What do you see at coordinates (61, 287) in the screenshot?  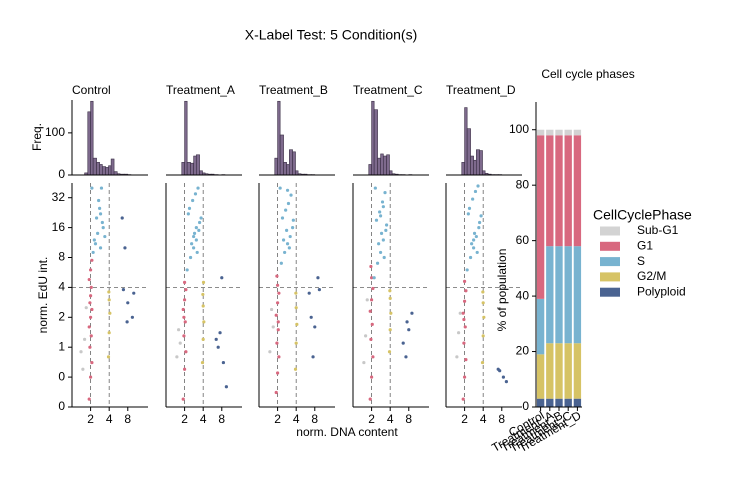 I see `y-tick-label: 4` at bounding box center [61, 287].